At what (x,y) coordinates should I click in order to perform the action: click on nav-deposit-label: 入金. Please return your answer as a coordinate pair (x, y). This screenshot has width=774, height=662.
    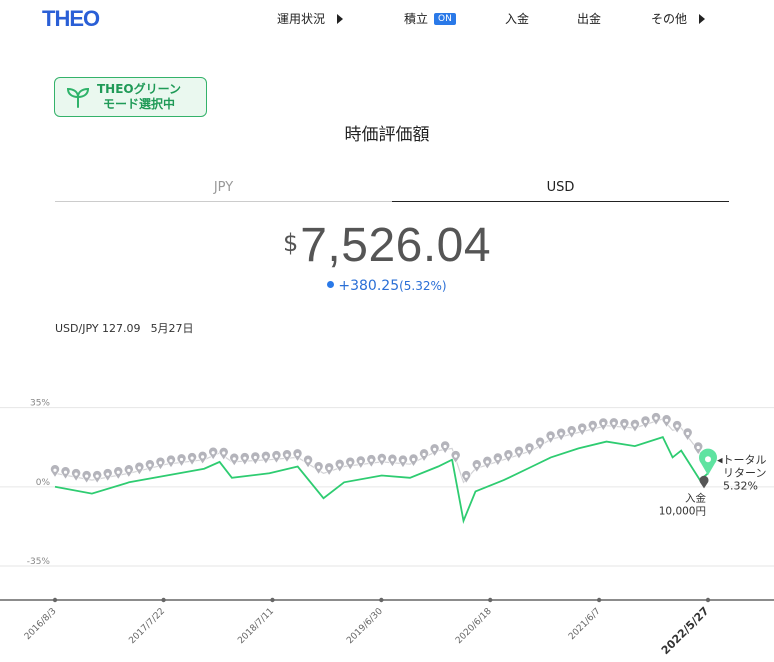
    Looking at the image, I should click on (517, 19).